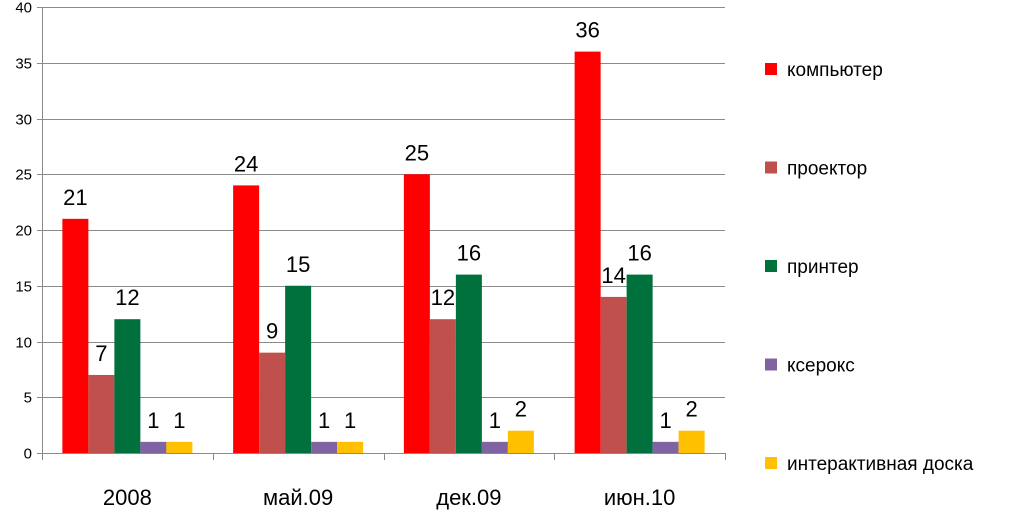 This screenshot has width=1011, height=511. I want to click on y-tick-label-15: 15, so click(23, 287).